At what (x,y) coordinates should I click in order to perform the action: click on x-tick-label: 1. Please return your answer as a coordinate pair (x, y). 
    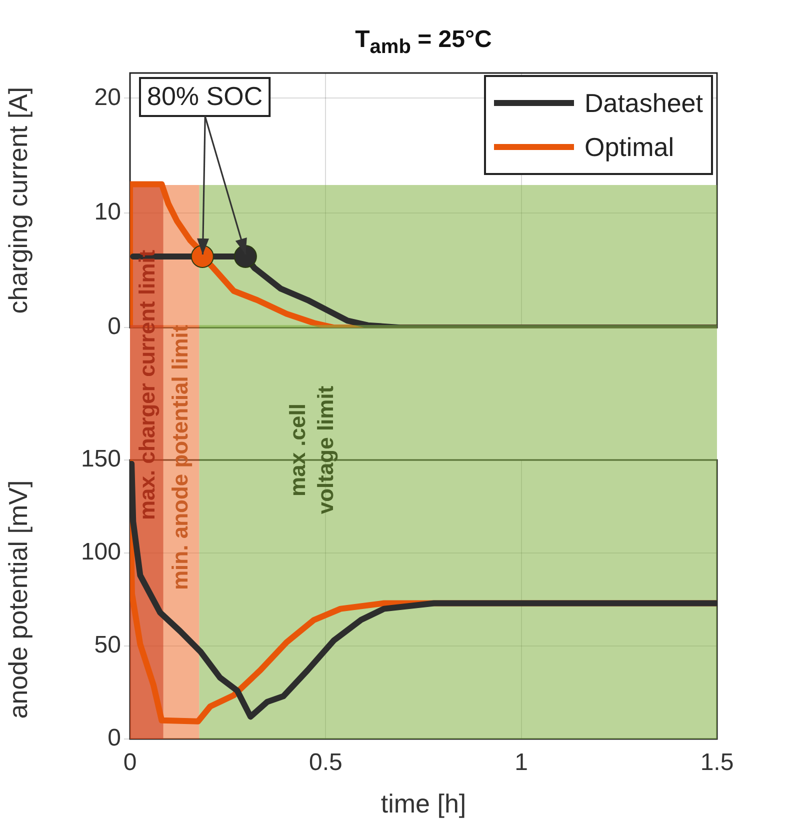
    Looking at the image, I should click on (521, 762).